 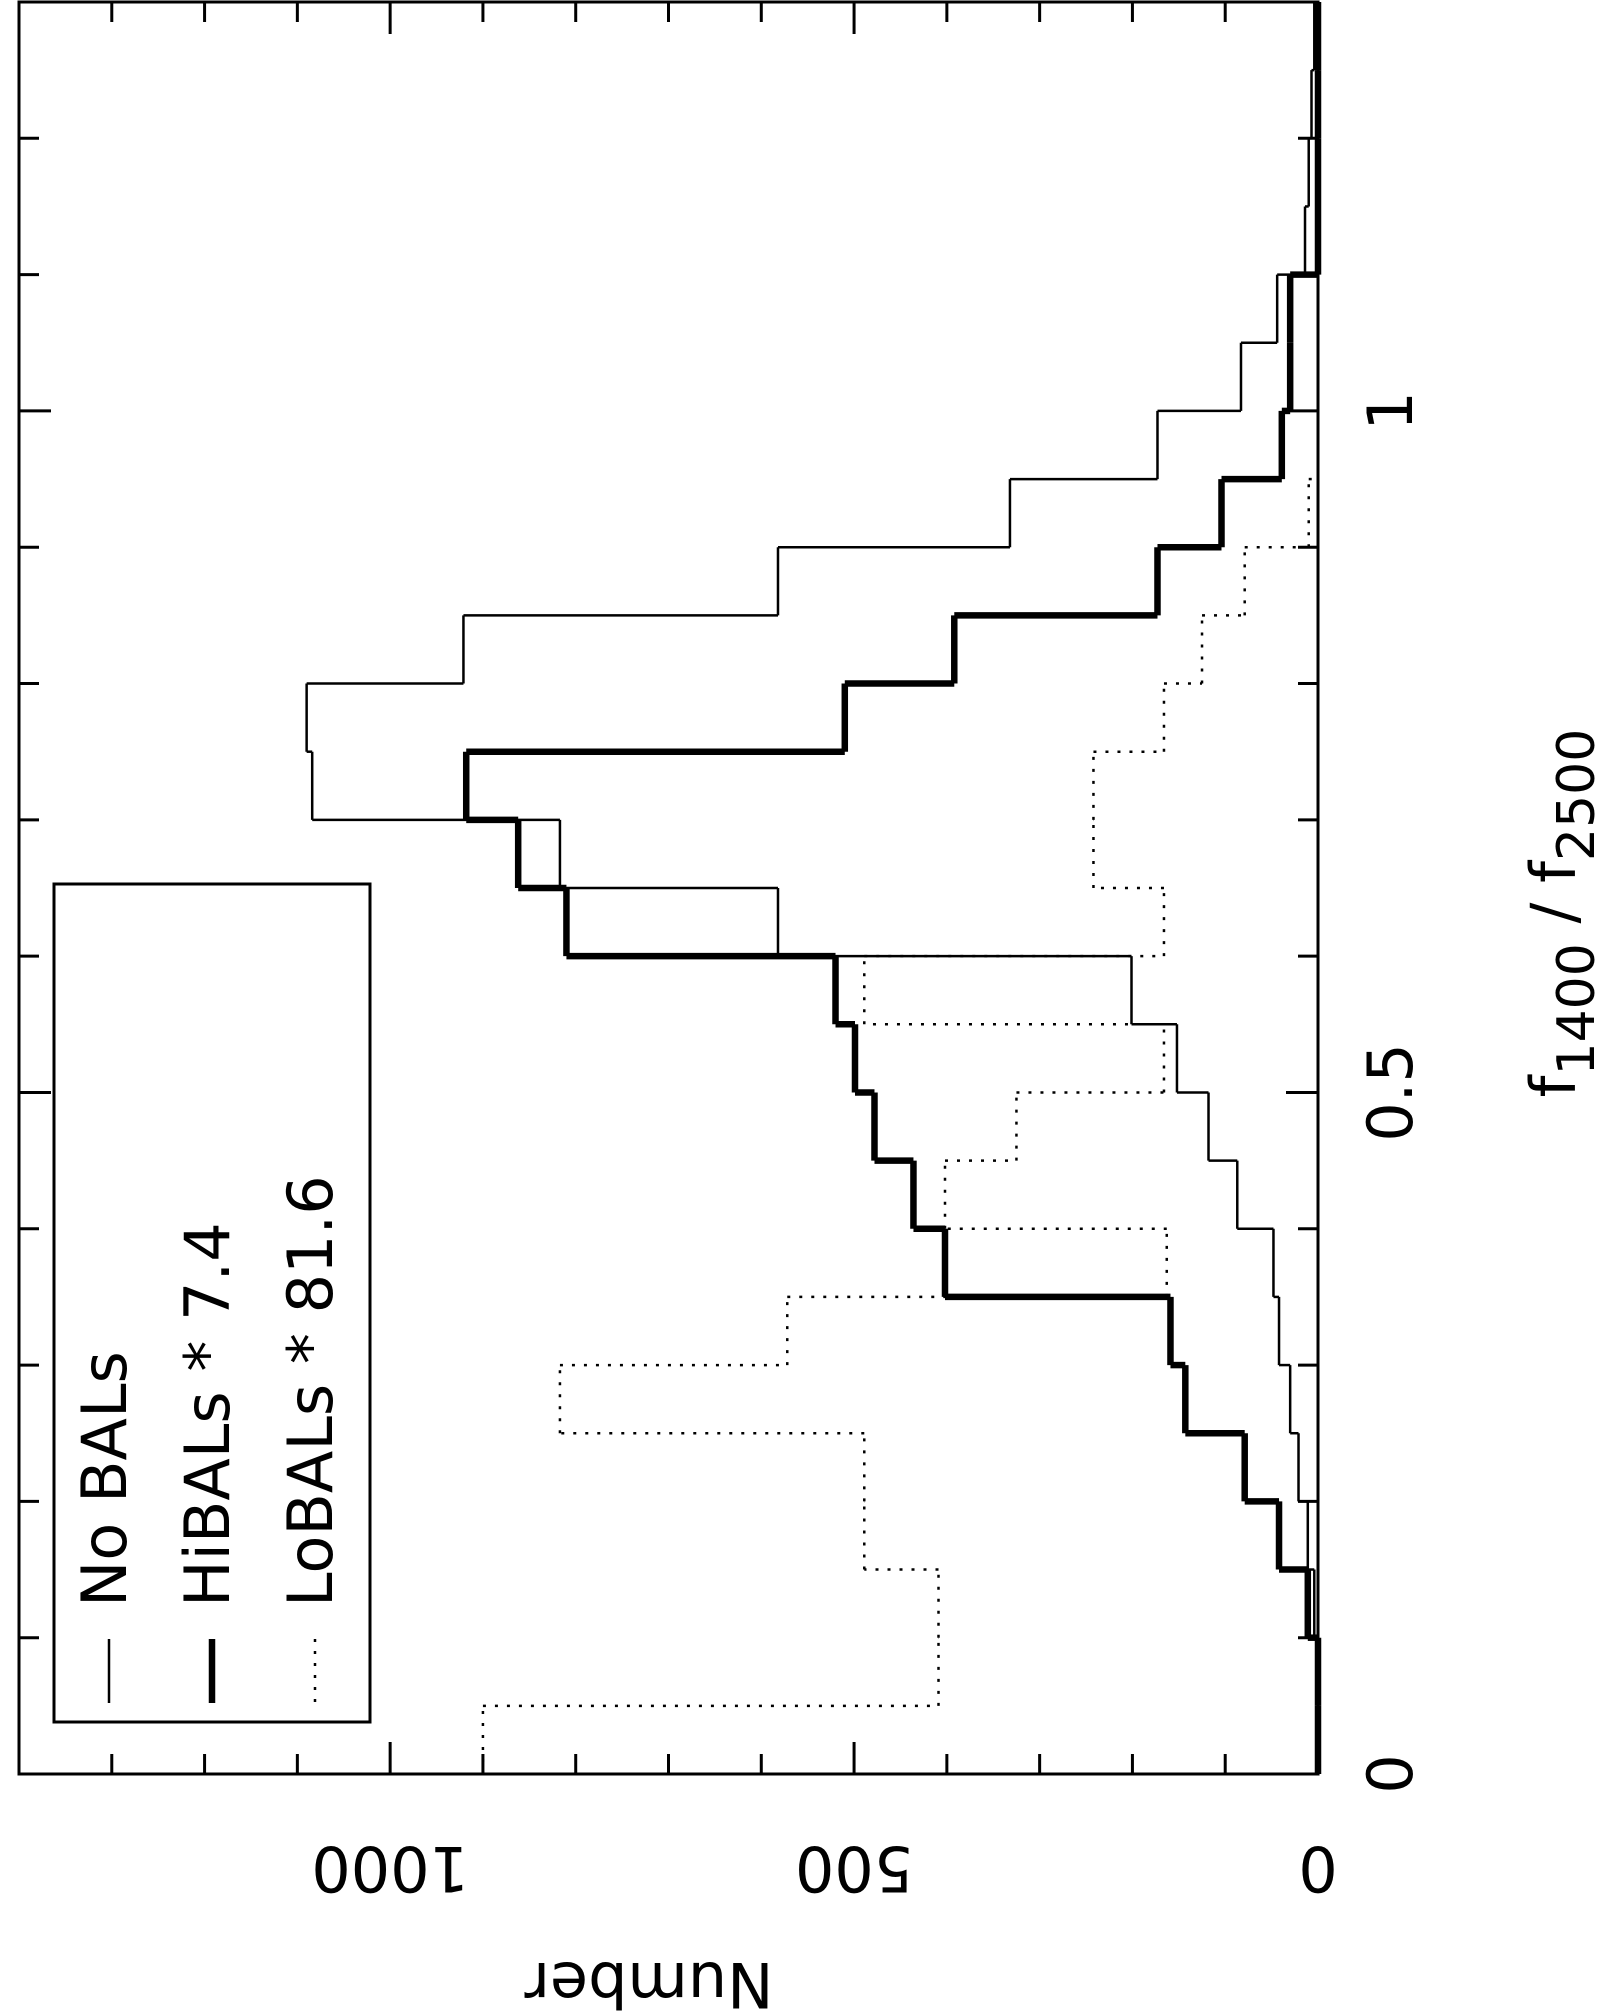 What do you see at coordinates (1390, 1773) in the screenshot?
I see `x-tick-label: 0` at bounding box center [1390, 1773].